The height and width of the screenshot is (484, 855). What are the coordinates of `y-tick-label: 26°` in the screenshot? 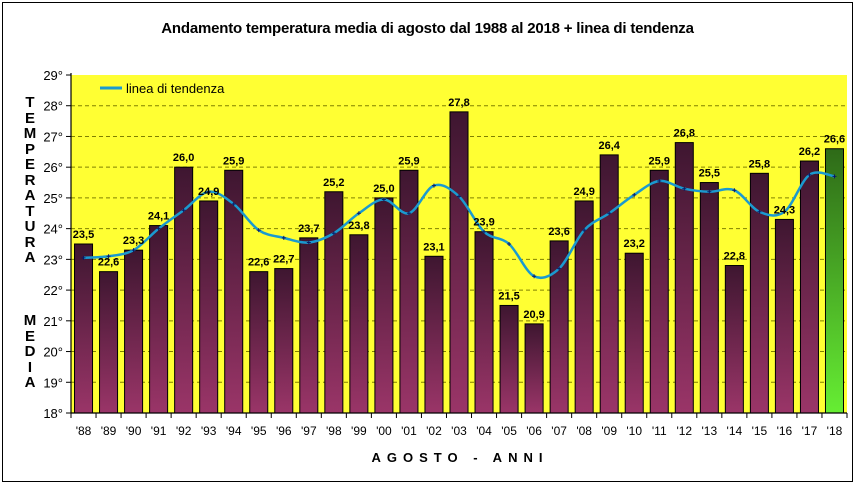 It's located at (53, 167).